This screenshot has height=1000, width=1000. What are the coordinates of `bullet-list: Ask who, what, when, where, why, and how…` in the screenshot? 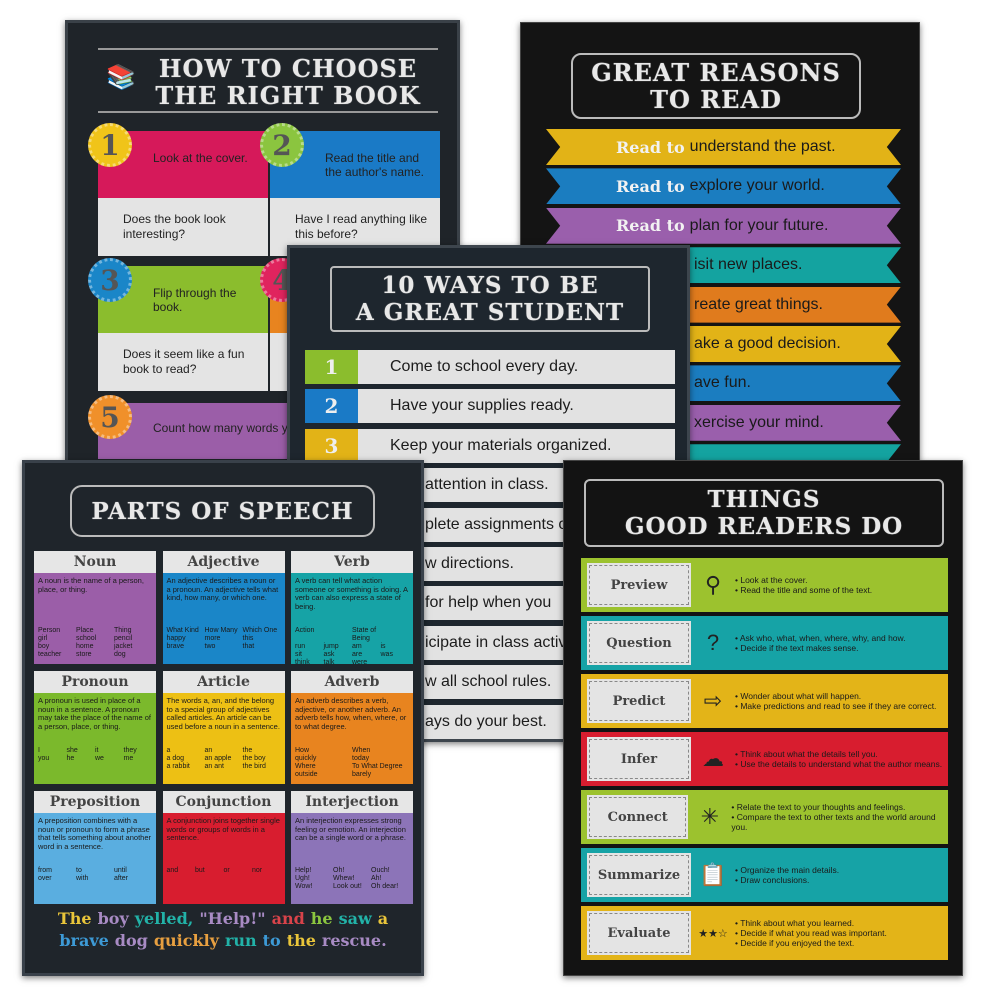 It's located at (820, 643).